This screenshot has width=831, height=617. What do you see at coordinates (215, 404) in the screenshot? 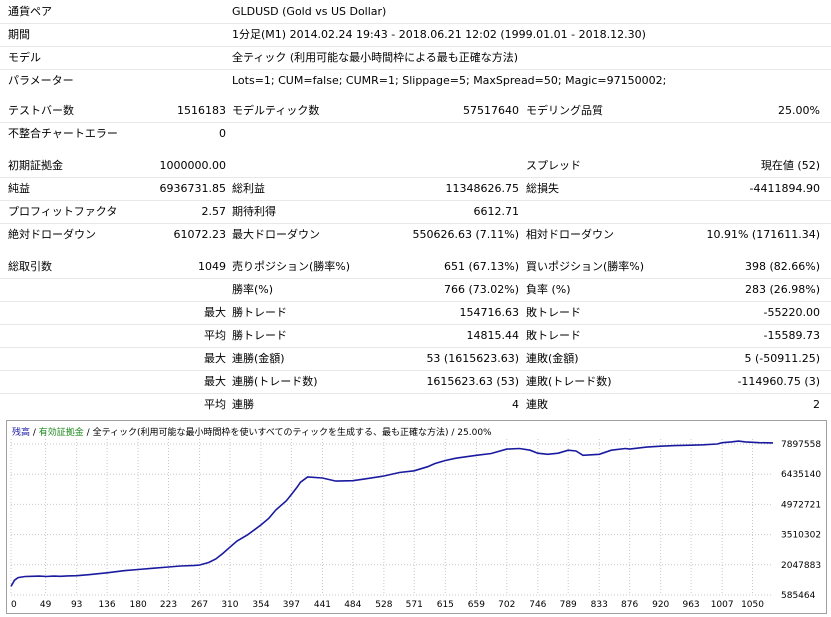
I see `avg-consec-prefix: 平均` at bounding box center [215, 404].